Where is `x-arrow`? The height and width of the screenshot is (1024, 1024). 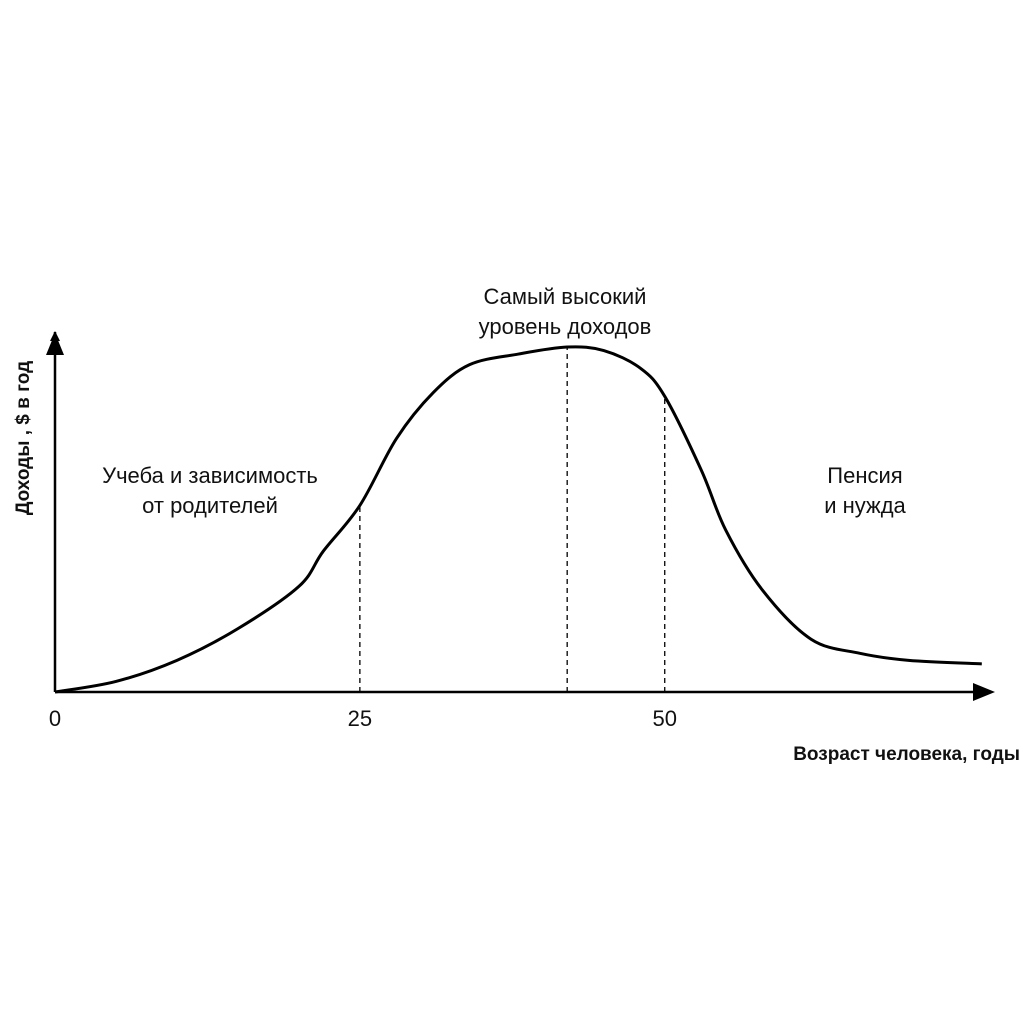 x-arrow is located at coordinates (984, 692).